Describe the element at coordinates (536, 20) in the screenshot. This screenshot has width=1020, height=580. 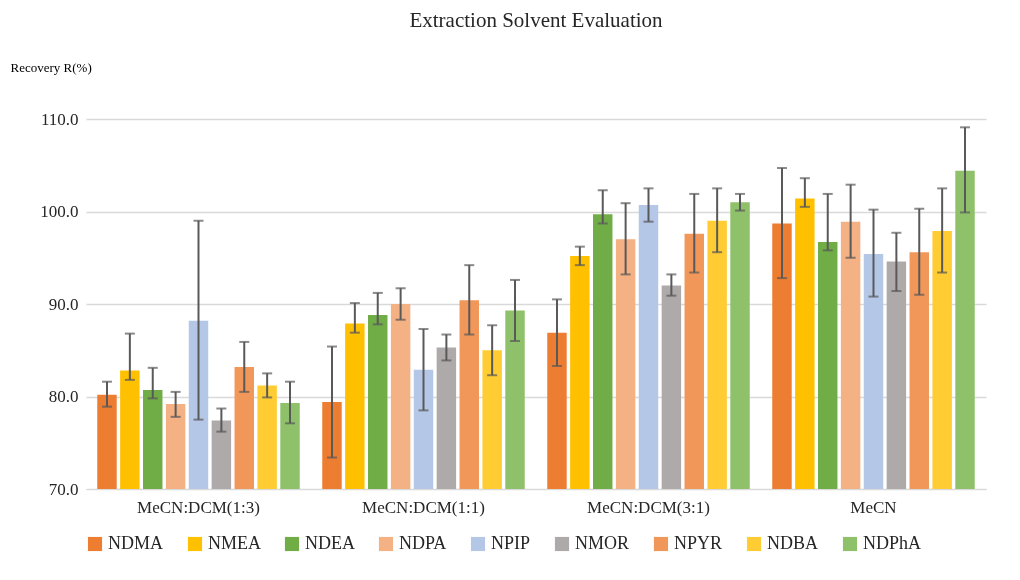
I see `chart-title: Extraction Solvent Evaluation` at that location.